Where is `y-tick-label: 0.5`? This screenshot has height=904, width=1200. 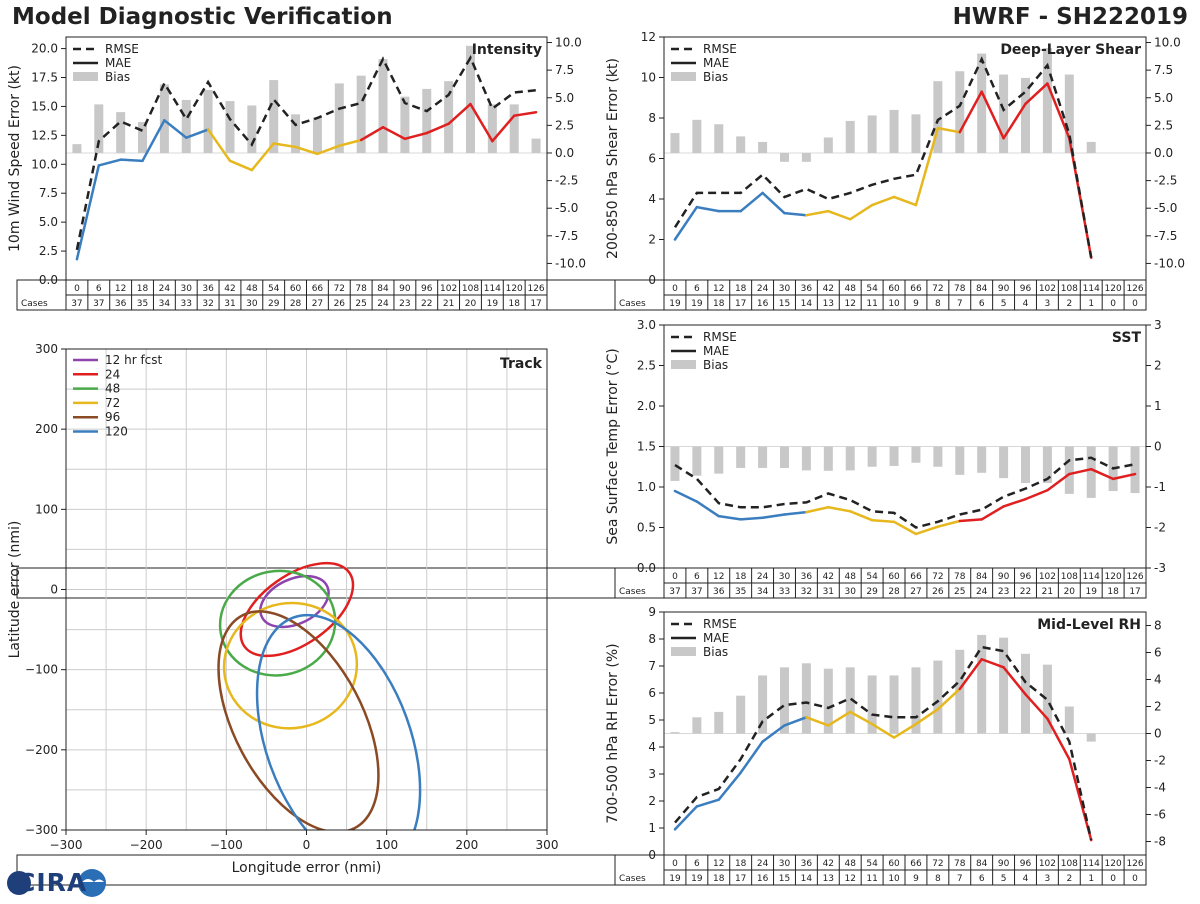
y-tick-label: 0.5 is located at coordinates (646, 528).